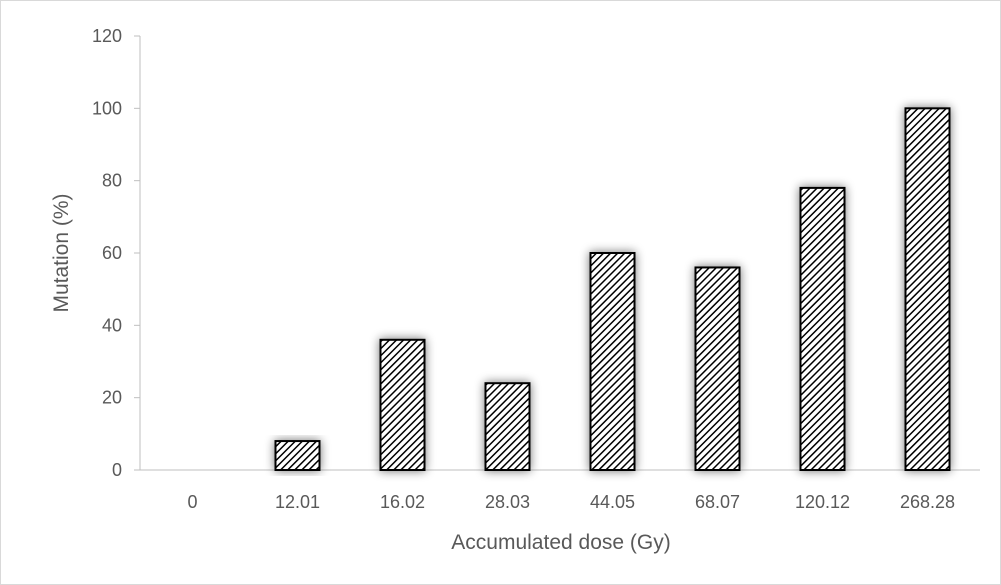 Image resolution: width=1001 pixels, height=585 pixels. Describe the element at coordinates (927, 502) in the screenshot. I see `x-tick-label: 268.28` at that location.